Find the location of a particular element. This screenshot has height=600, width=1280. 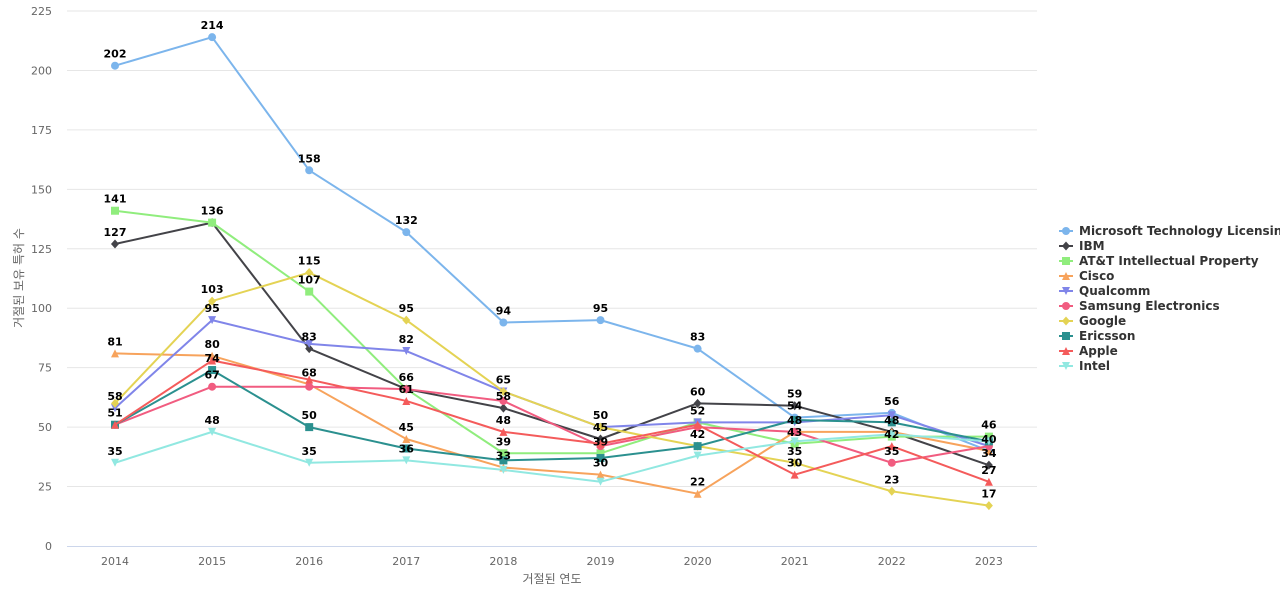

data-label: 74 is located at coordinates (212, 358).